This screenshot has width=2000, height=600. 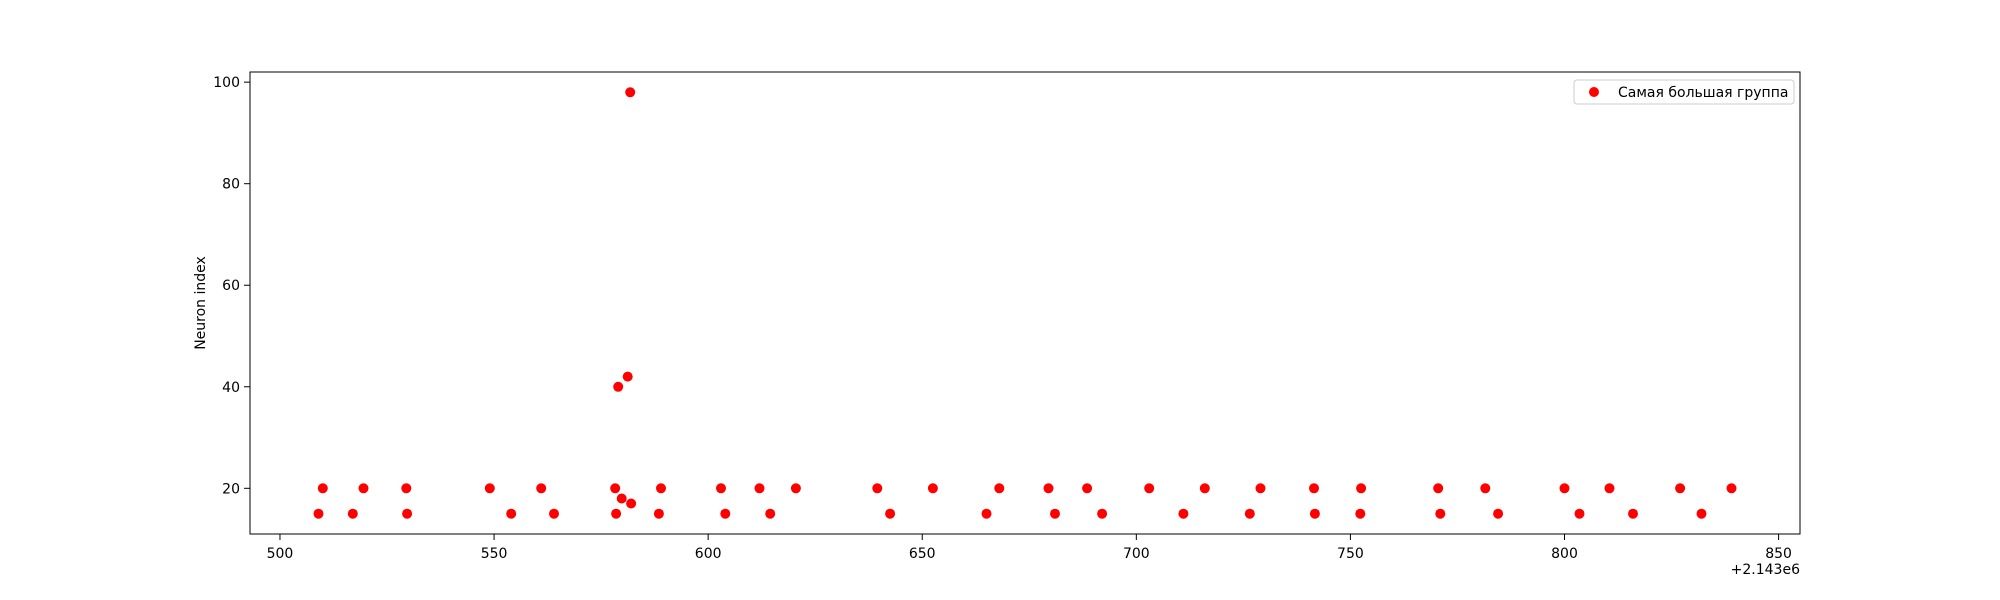 I want to click on legend-marker, so click(x=1594, y=92).